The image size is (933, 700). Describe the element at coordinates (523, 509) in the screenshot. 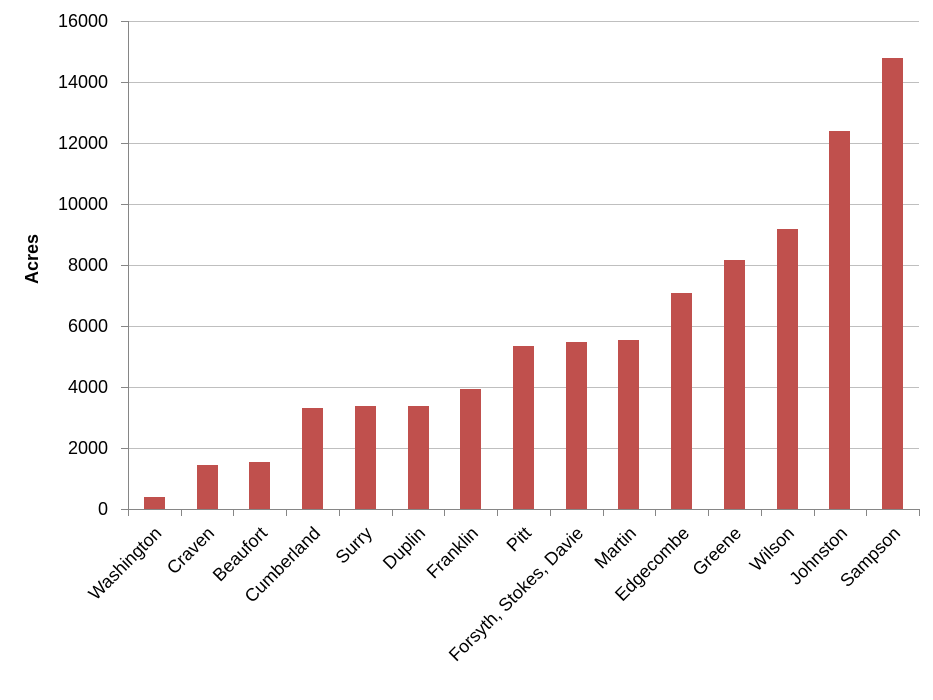

I see `x-axis-line` at that location.